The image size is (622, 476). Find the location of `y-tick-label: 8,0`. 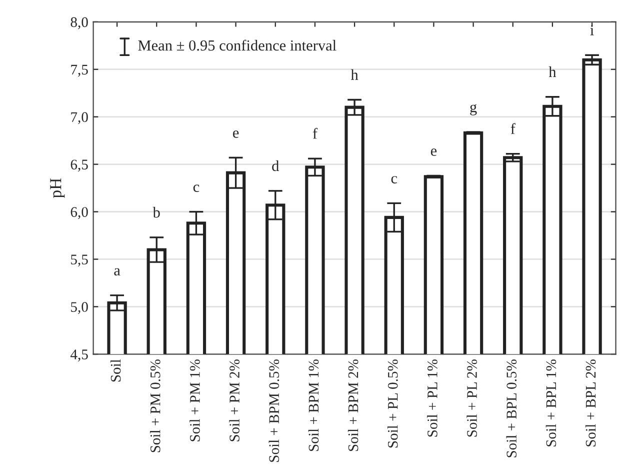

y-tick-label: 8,0 is located at coordinates (79, 23).